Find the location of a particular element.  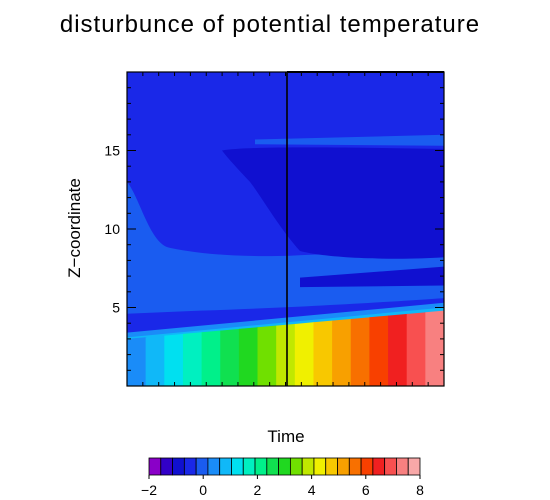

y-axis-ticks: 5 10 15 is located at coordinates (112, 229).